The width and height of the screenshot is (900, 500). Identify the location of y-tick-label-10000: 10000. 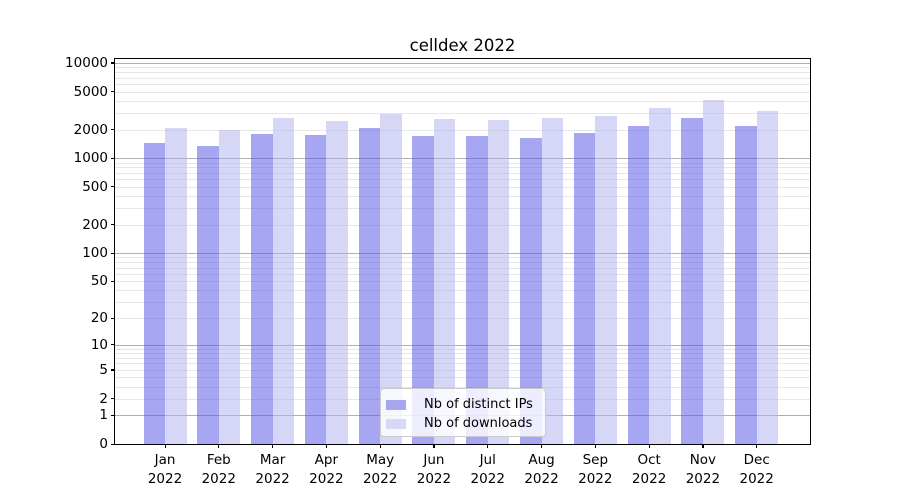
(86, 62).